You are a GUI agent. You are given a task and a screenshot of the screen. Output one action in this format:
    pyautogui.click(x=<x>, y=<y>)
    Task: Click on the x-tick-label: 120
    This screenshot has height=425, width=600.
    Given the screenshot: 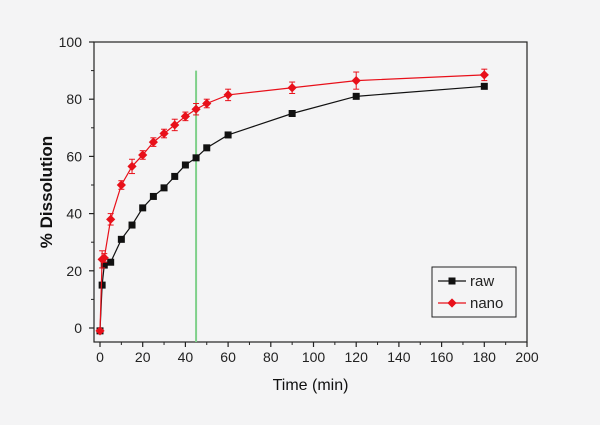 What is the action you would take?
    pyautogui.click(x=357, y=357)
    